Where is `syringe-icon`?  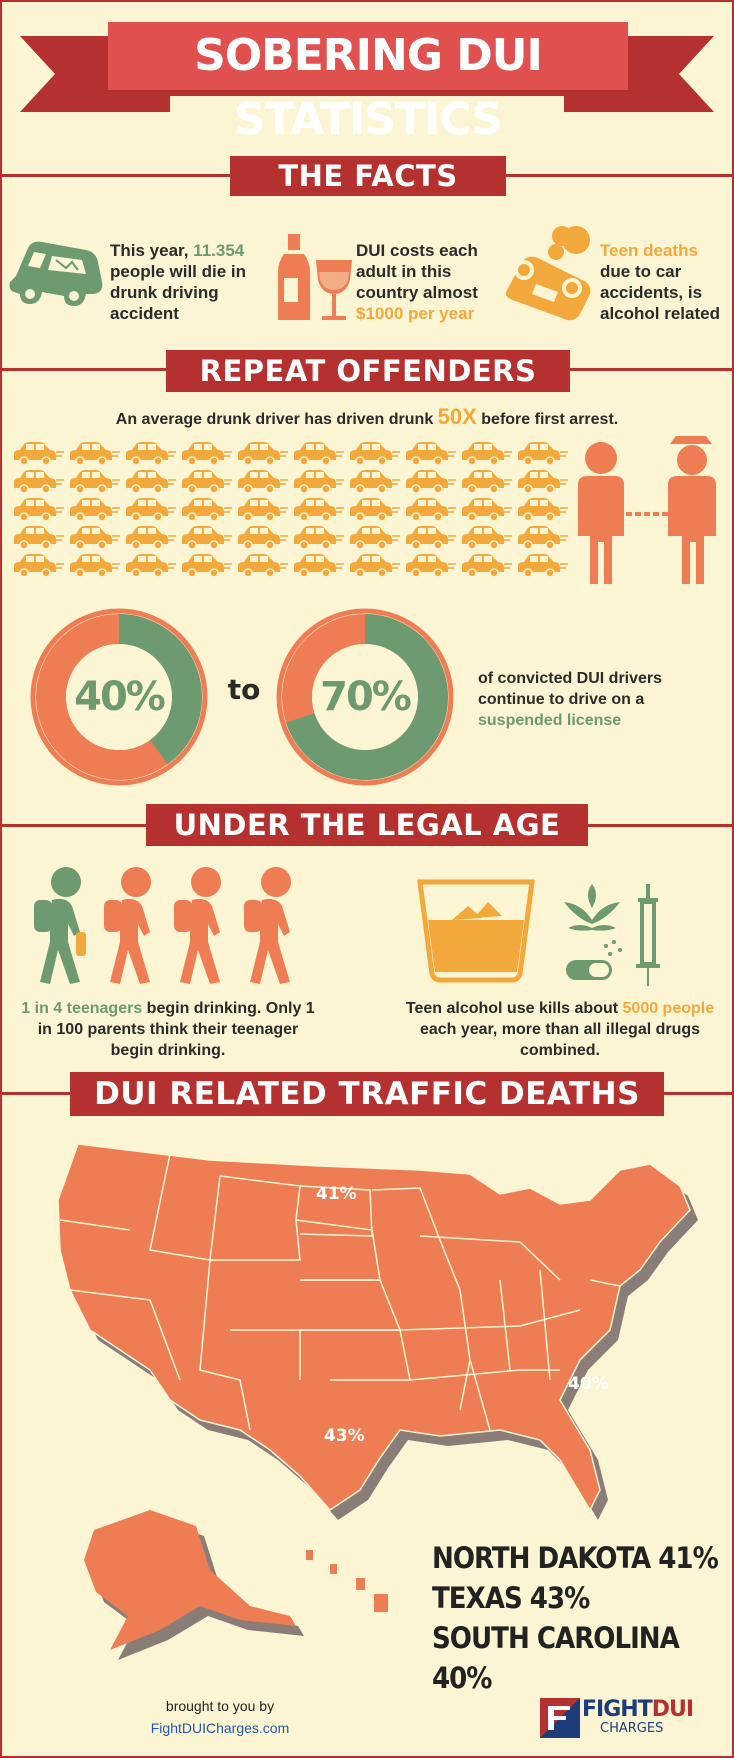 syringe-icon is located at coordinates (648, 935).